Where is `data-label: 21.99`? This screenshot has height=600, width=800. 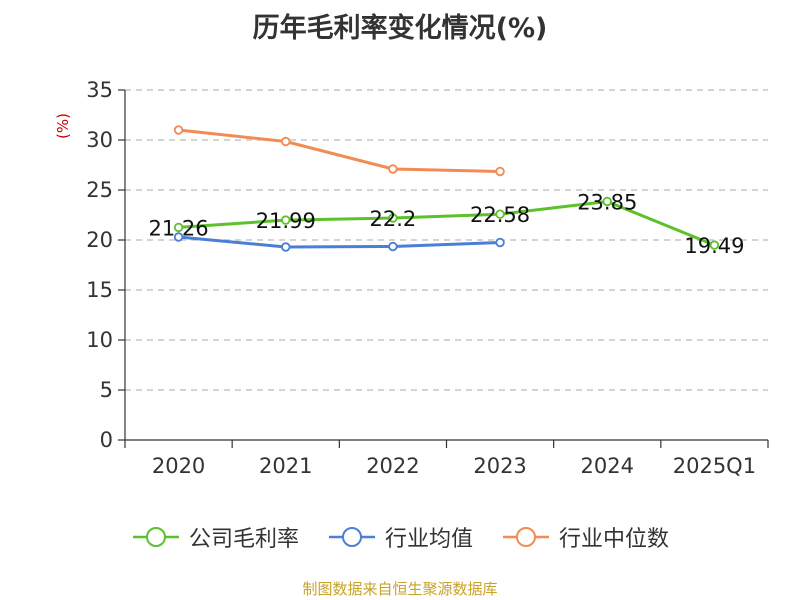 data-label: 21.99 is located at coordinates (286, 221).